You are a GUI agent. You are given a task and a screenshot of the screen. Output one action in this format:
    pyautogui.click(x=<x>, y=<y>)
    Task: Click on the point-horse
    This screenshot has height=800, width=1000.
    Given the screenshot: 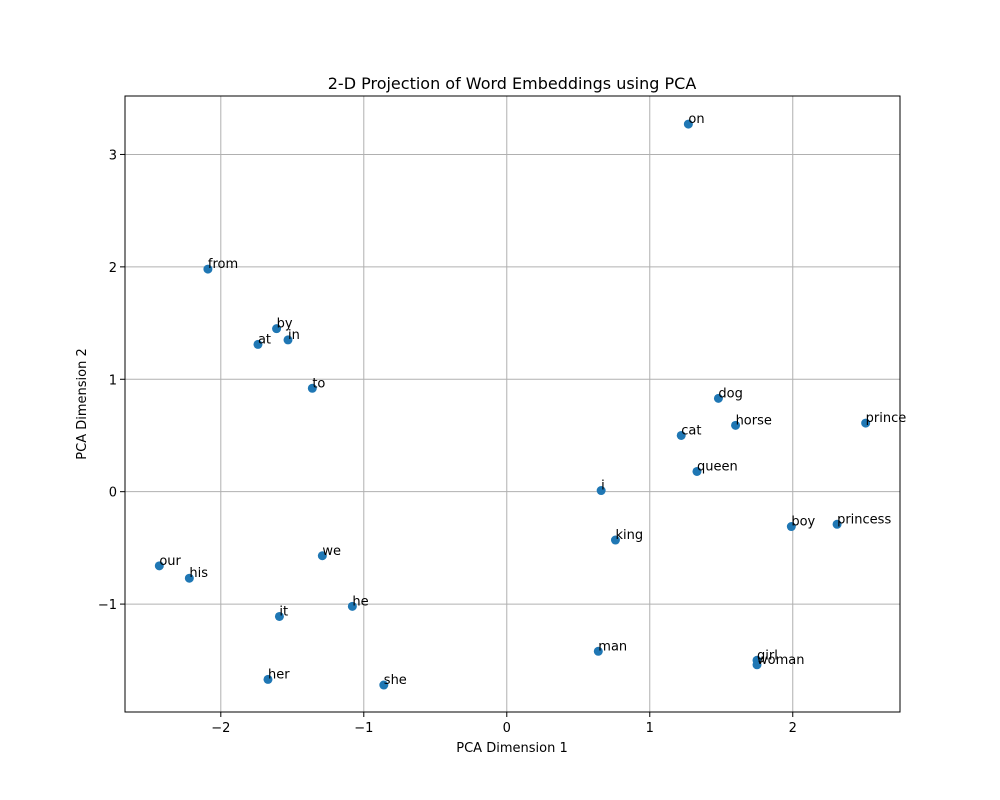 What is the action you would take?
    pyautogui.click(x=736, y=425)
    